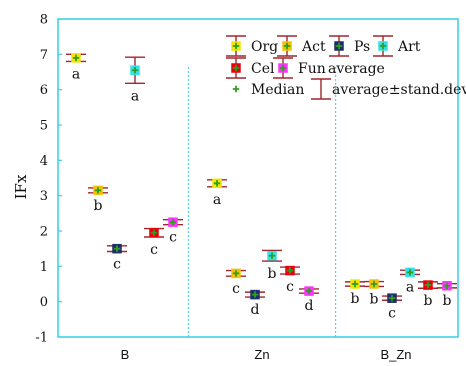 The height and width of the screenshot is (366, 466). Describe the element at coordinates (135, 80) in the screenshot. I see `data-point-b-art: a` at that location.